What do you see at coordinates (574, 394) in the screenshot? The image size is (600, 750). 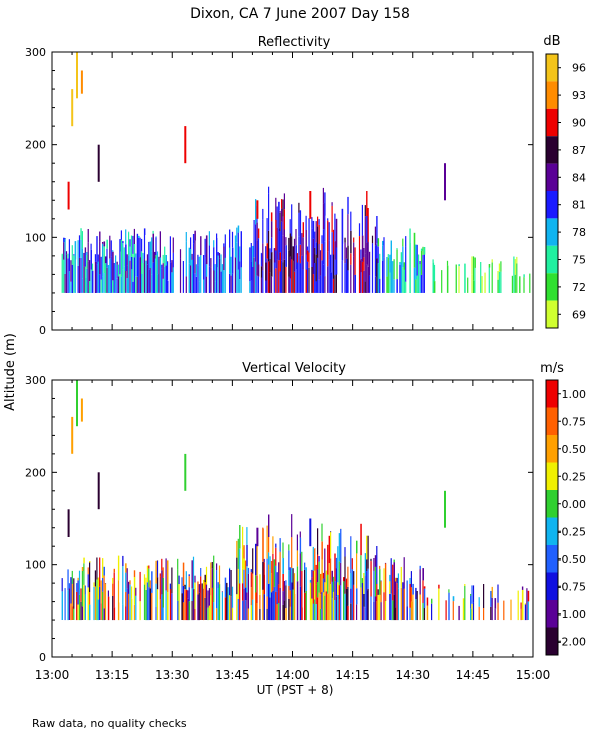 I see `colorbar-label: 1.00` at bounding box center [574, 394].